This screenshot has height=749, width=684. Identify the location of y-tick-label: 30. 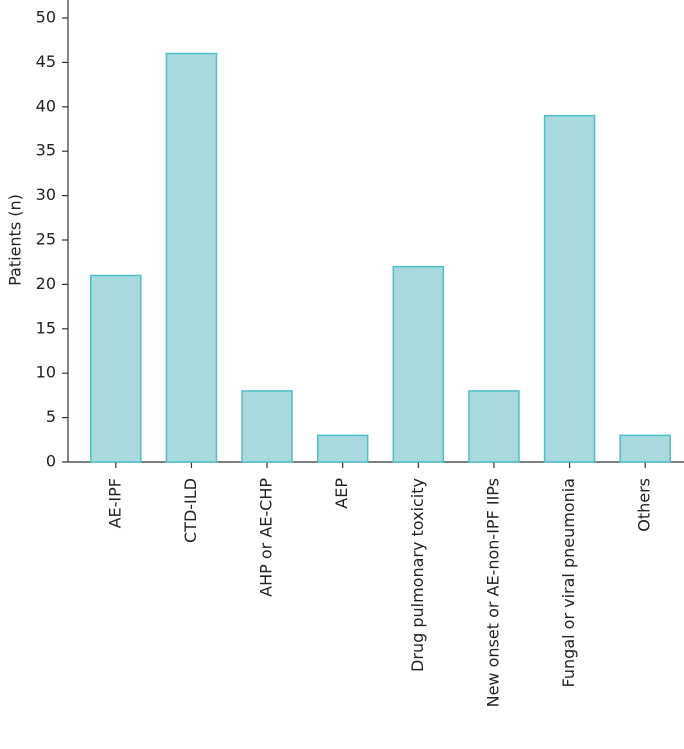
(46, 194).